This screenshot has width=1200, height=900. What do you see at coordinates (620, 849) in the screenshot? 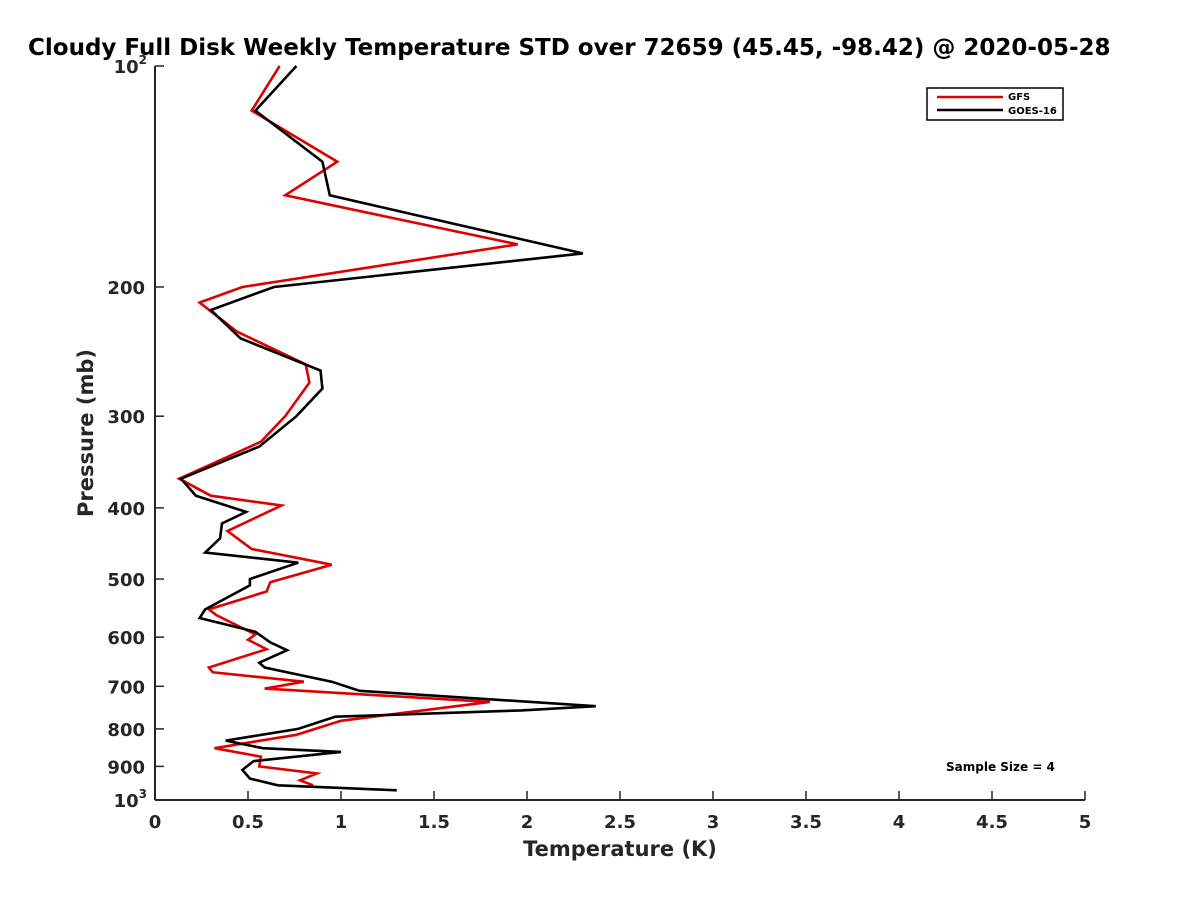
I see `x-axis-label: Temperature (K)` at bounding box center [620, 849].